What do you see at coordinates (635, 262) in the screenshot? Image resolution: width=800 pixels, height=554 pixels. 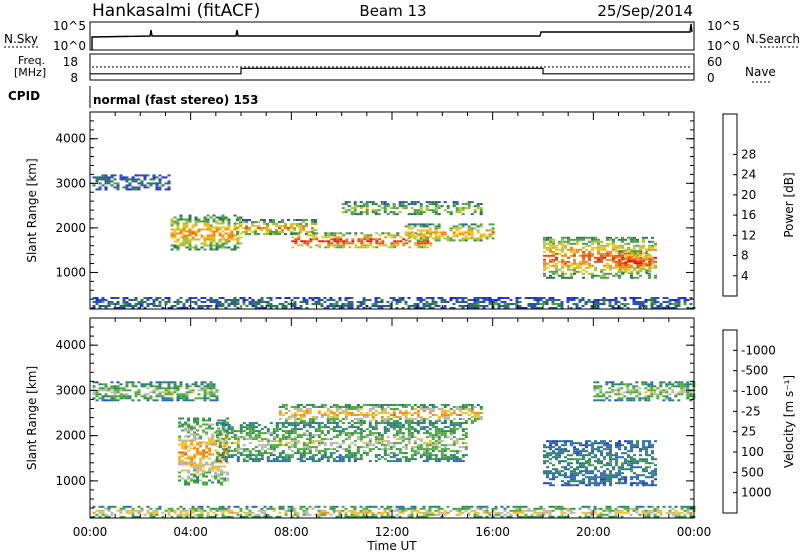 I see `power-echo-band` at bounding box center [635, 262].